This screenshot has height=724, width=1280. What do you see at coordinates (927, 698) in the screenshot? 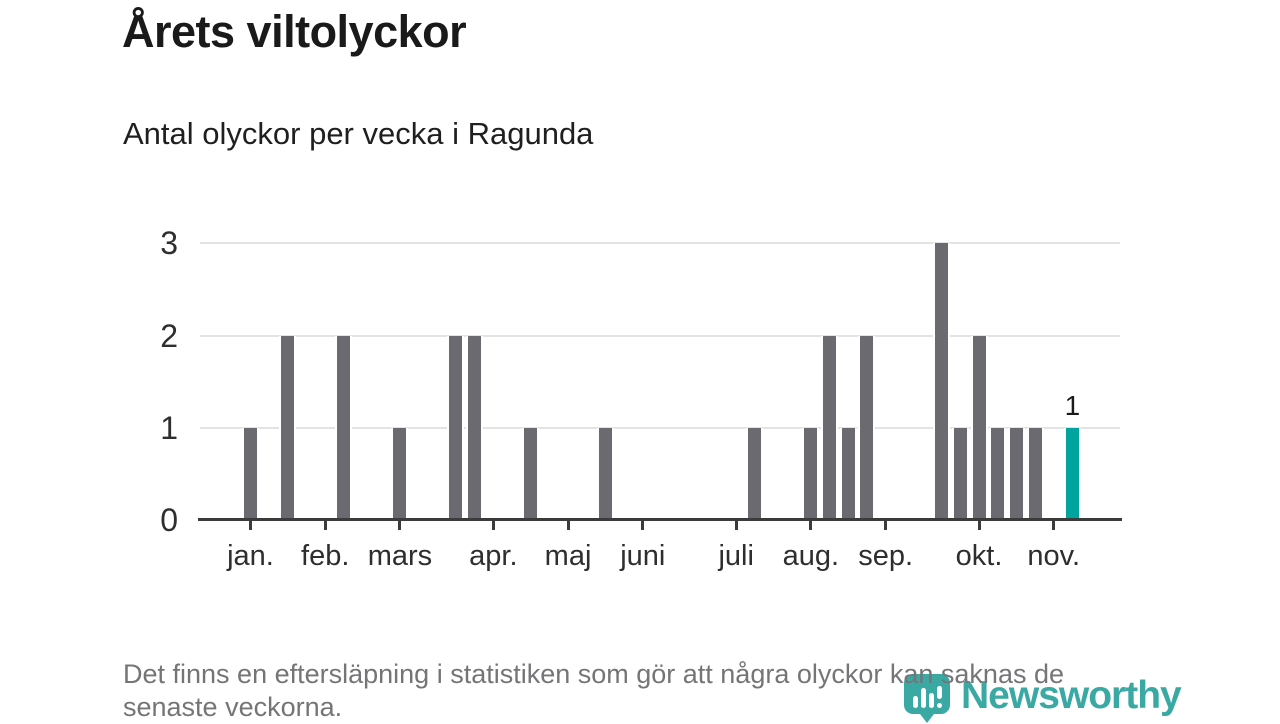
I see `newsworthy-pin-icon` at bounding box center [927, 698].